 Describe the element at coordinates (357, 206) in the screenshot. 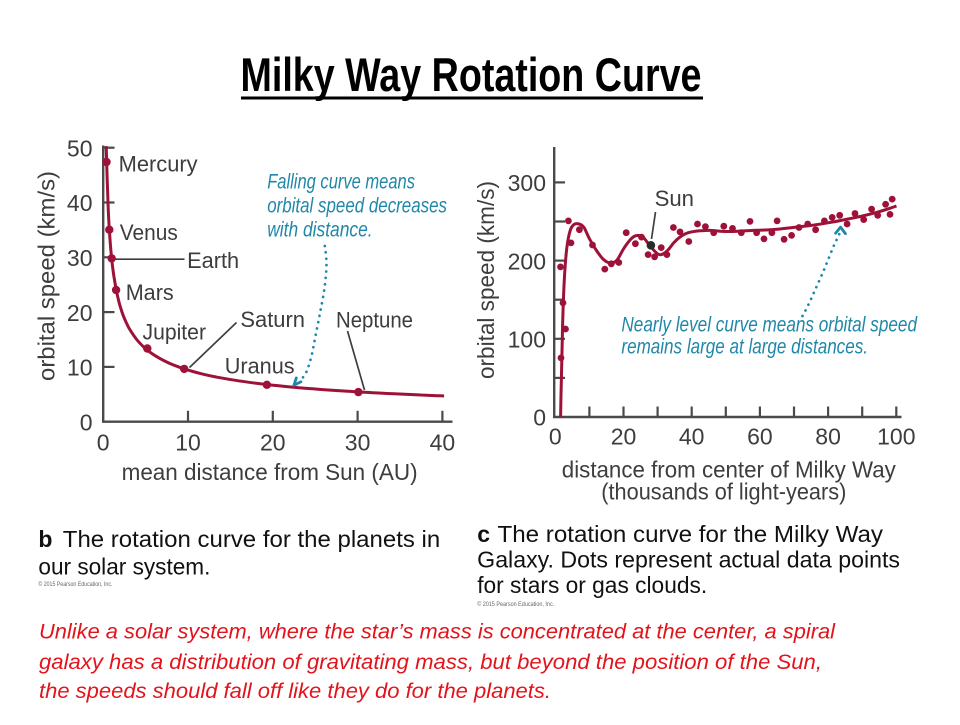

I see `svg-text: orbital speed decreases` at that location.